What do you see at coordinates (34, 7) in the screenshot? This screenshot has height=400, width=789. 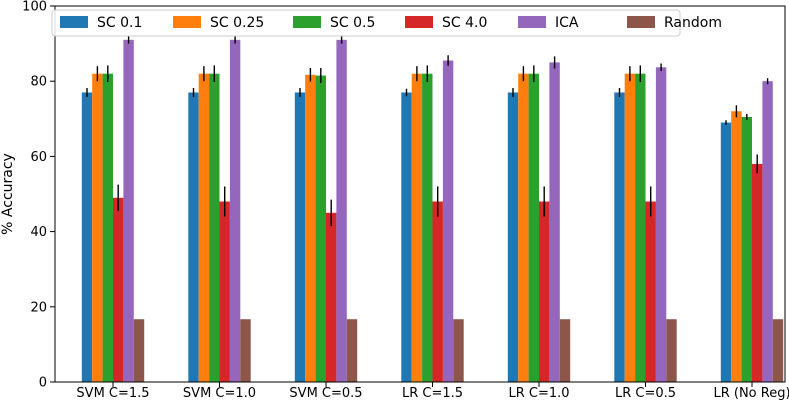 I see `y-tick-label-100: 100` at bounding box center [34, 7].